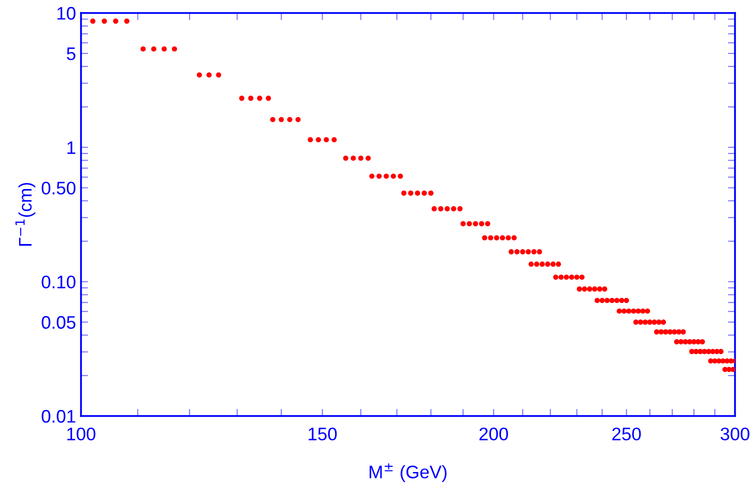 This screenshot has width=750, height=490. What do you see at coordinates (59, 416) in the screenshot?
I see `y-tick-label: 0.01` at bounding box center [59, 416].